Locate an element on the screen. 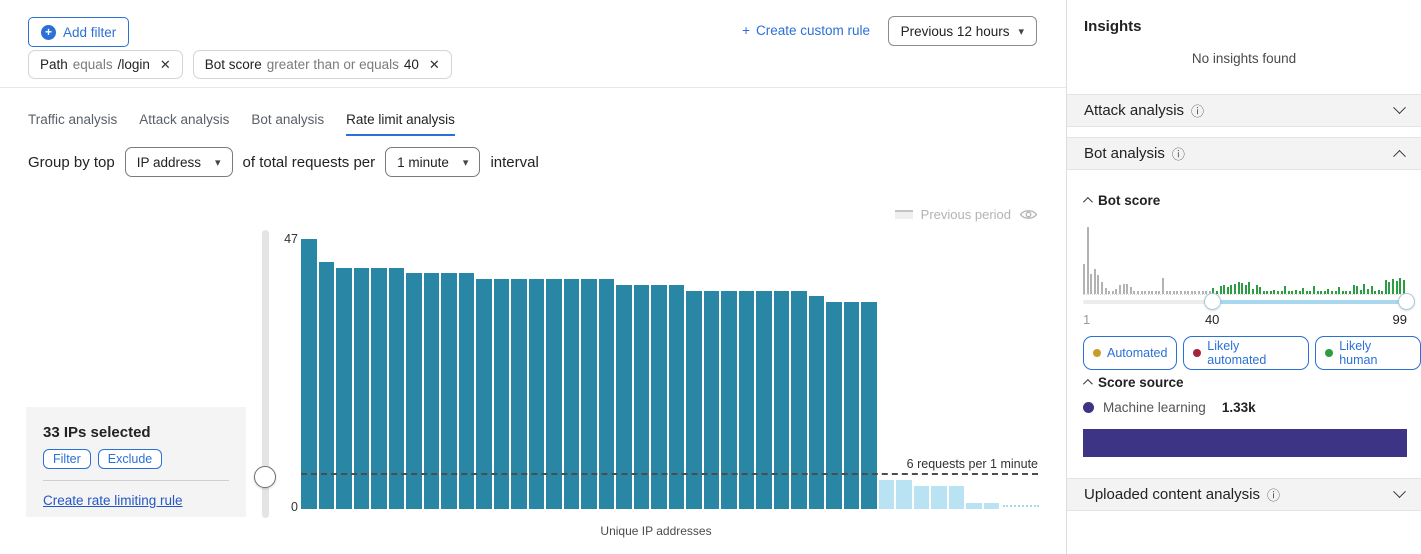 This screenshot has width=1421, height=554. exclude-button: Exclude is located at coordinates (130, 459).